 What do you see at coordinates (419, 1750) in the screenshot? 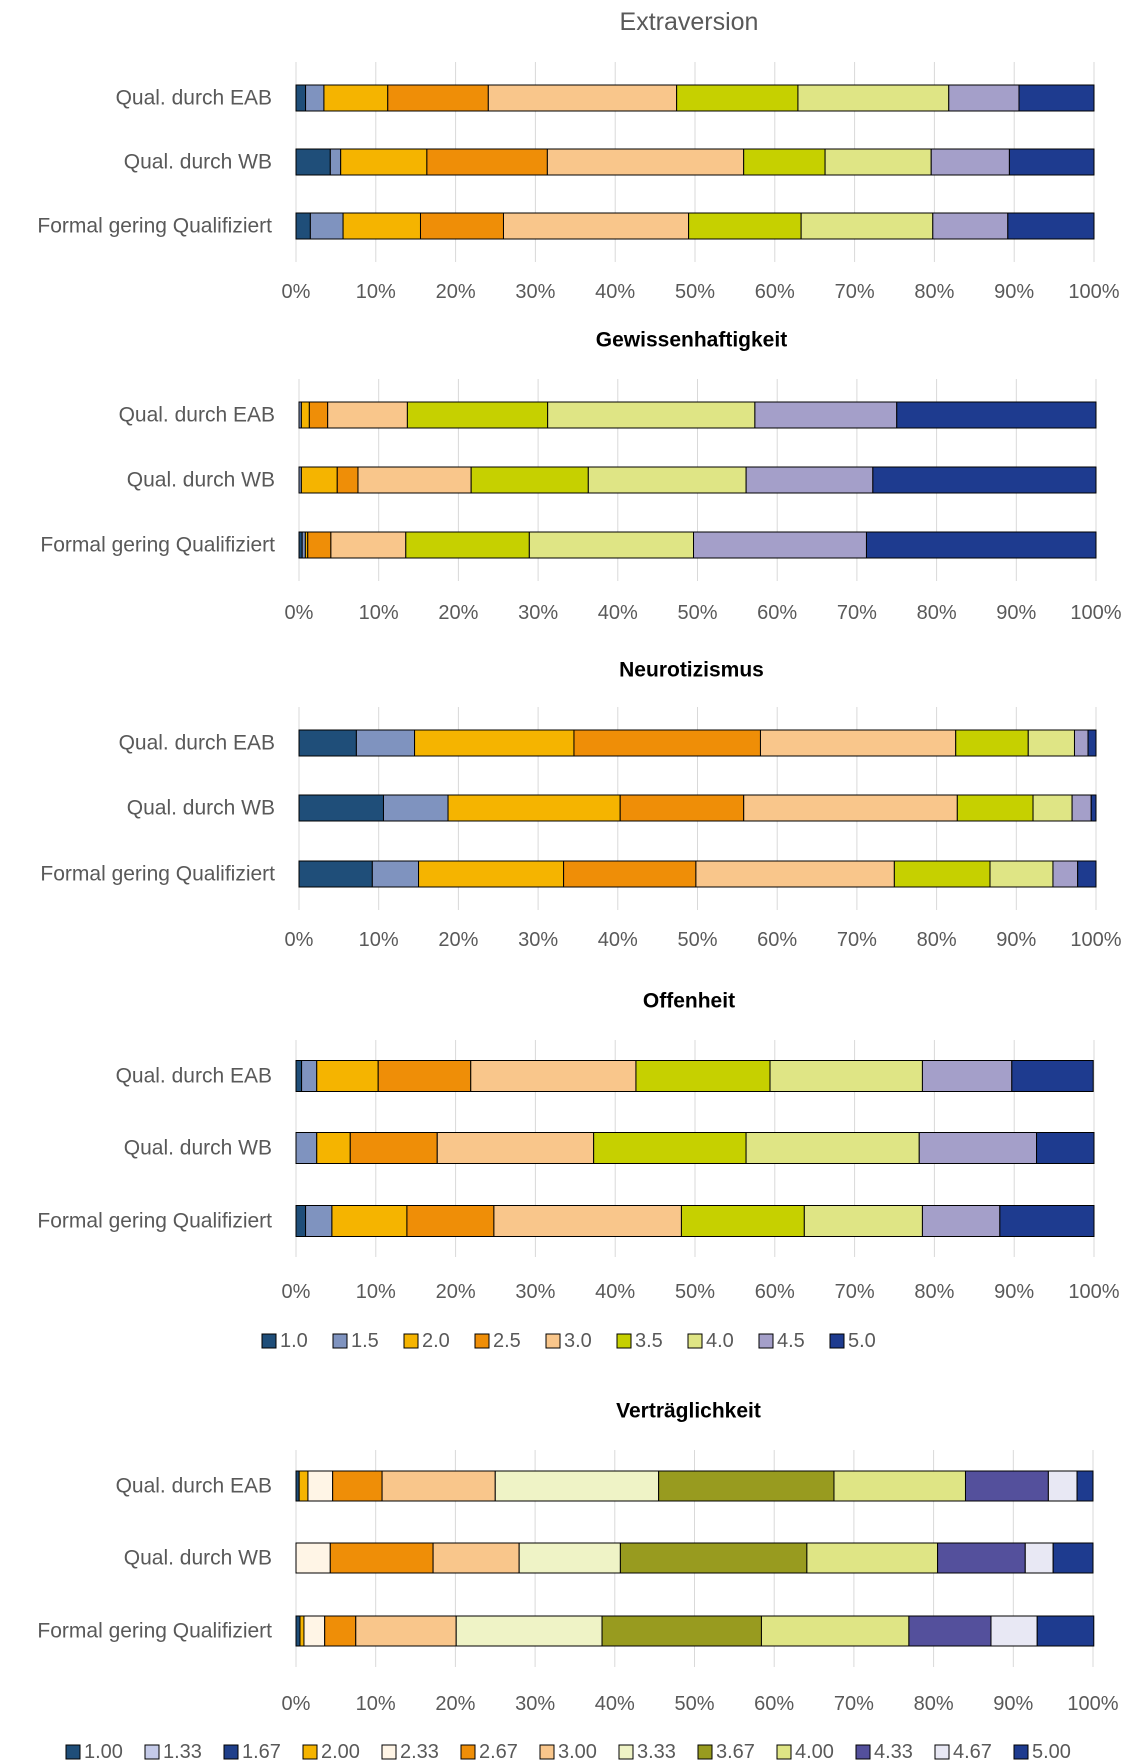
I see `legend-label: 2.33` at bounding box center [419, 1750].